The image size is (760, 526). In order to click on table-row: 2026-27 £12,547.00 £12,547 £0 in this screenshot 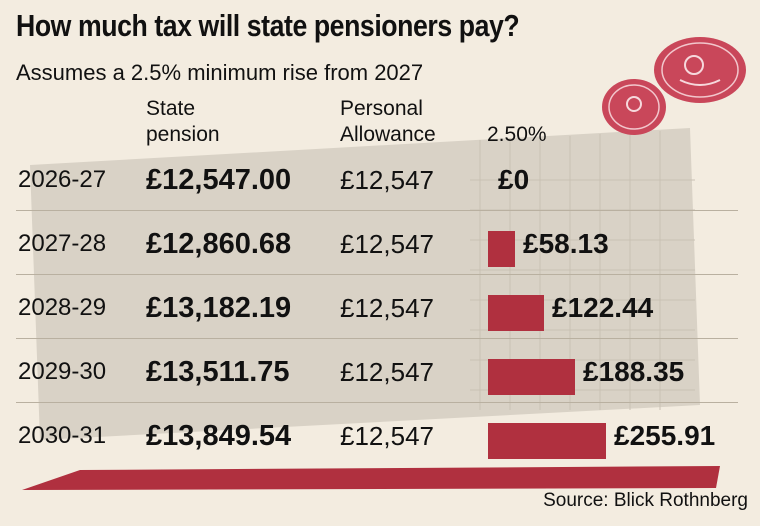, I will do `click(380, 182)`.